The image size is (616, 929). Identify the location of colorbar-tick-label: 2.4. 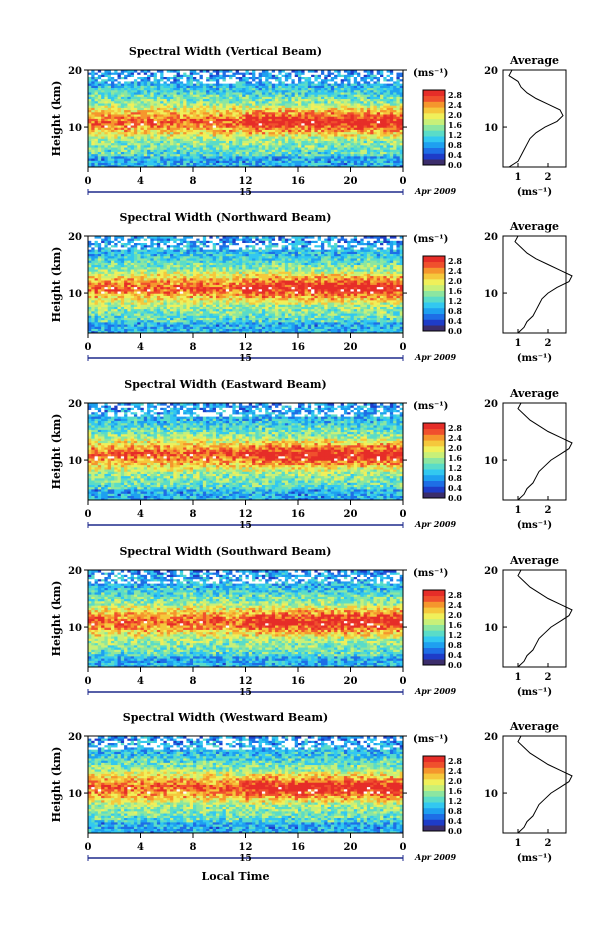
(455, 438).